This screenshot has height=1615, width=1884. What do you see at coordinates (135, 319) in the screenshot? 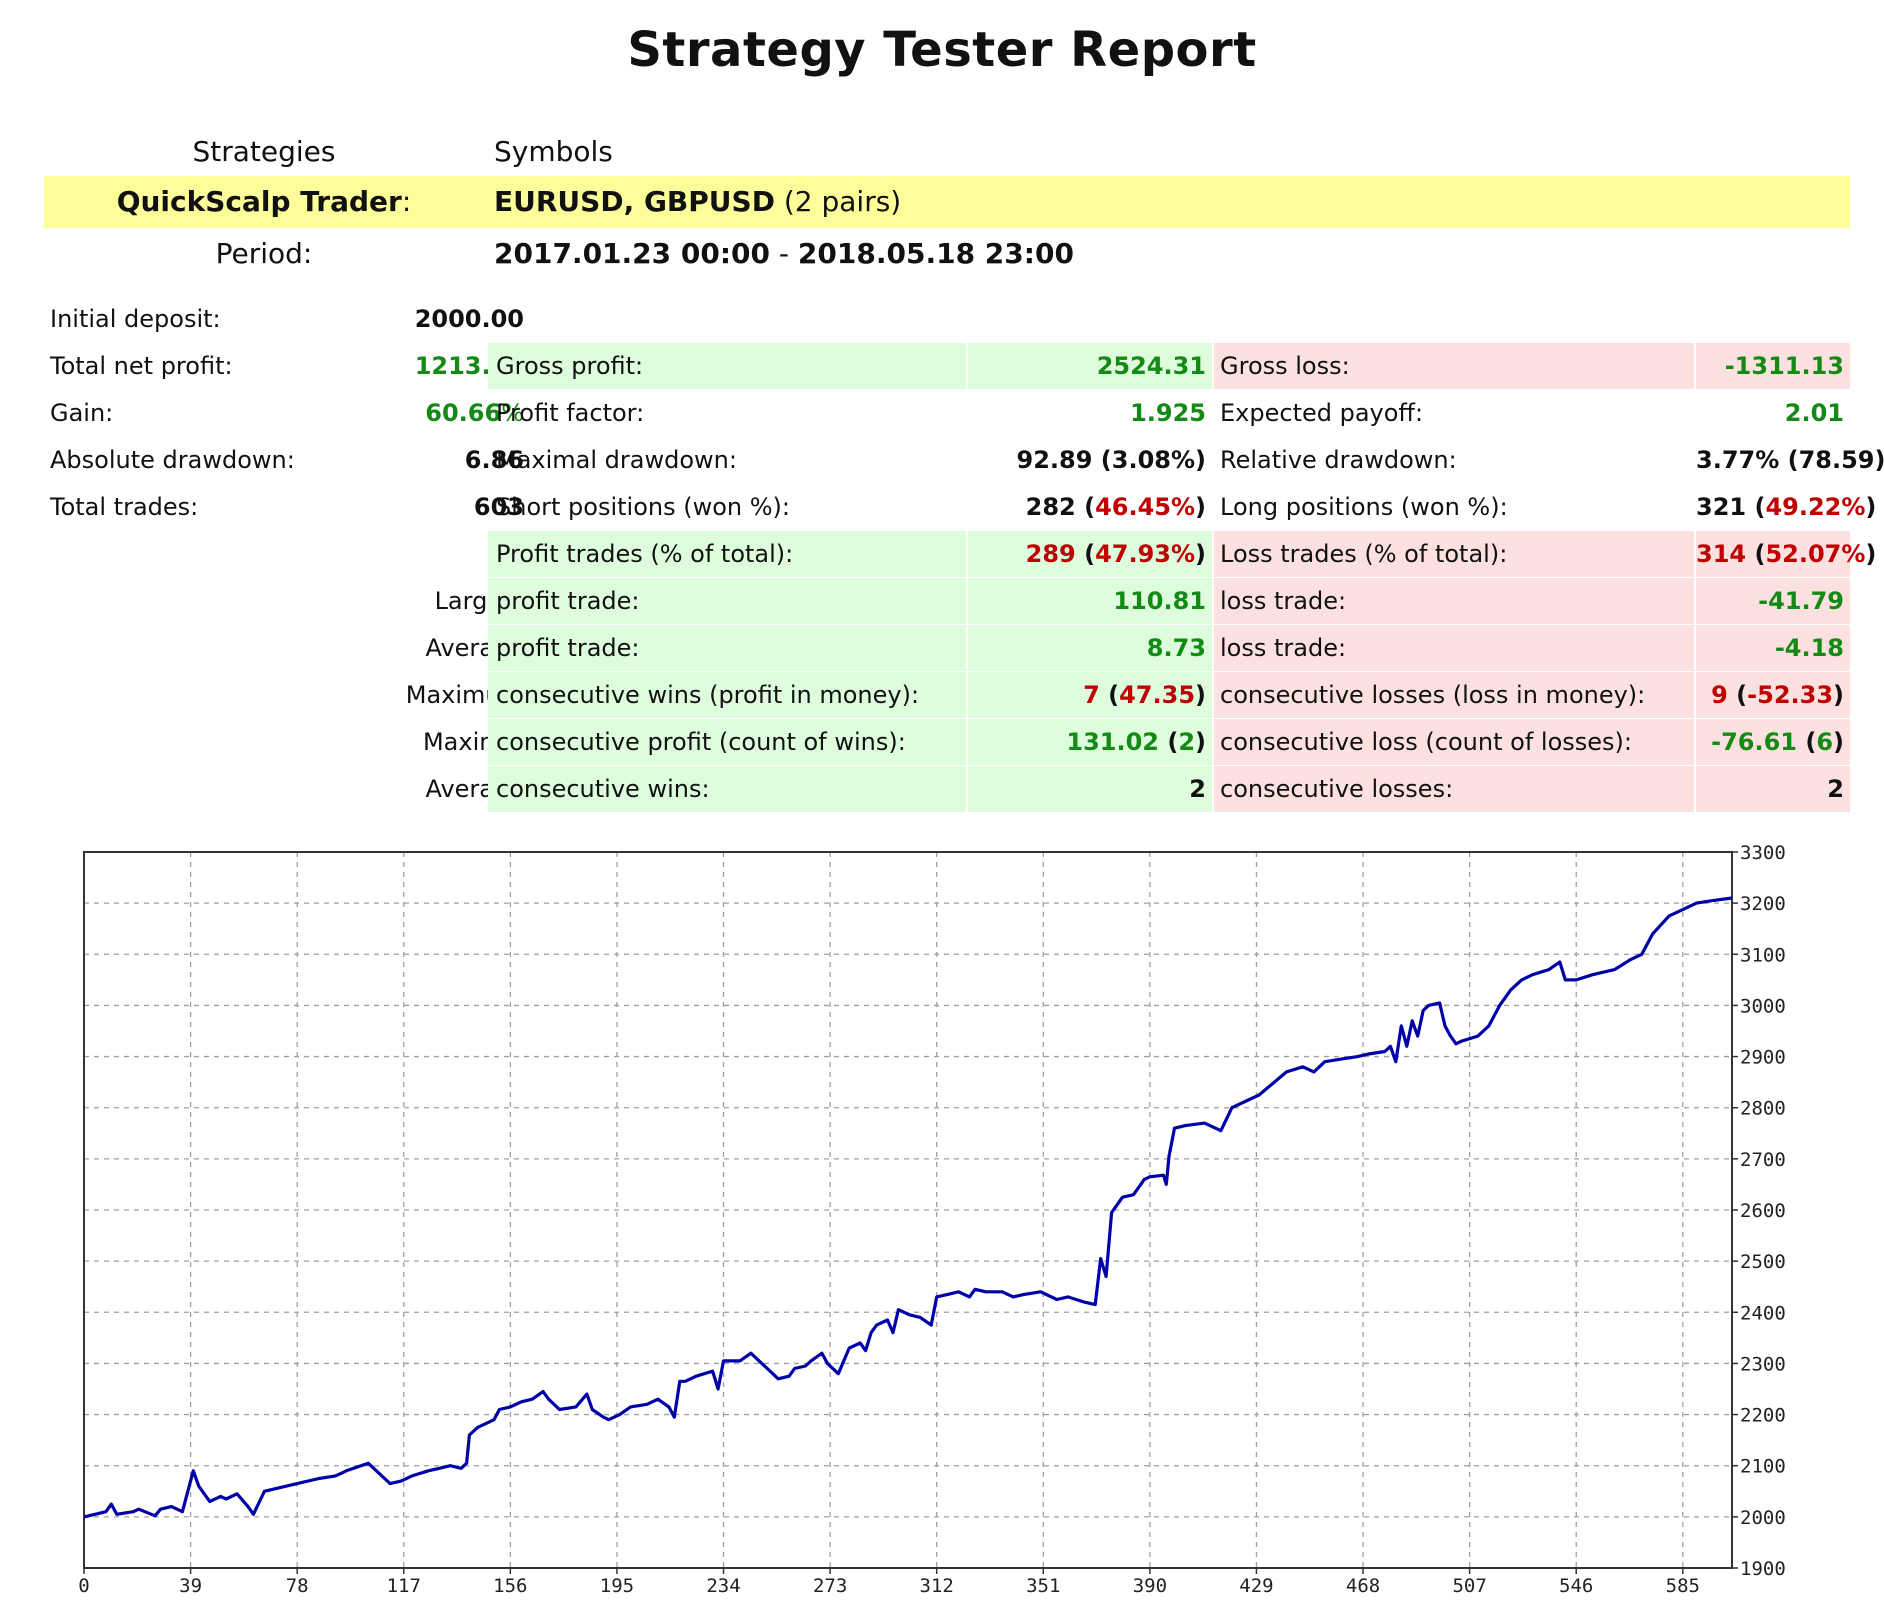
I see `initial-deposit-label: Initial deposit:` at bounding box center [135, 319].